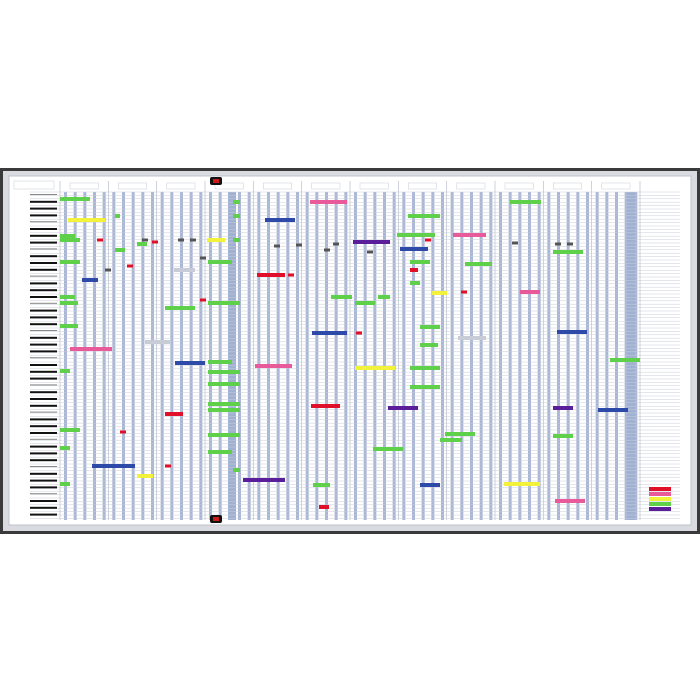 This screenshot has width=700, height=700. Describe the element at coordinates (660, 494) in the screenshot. I see `legend-swatch-pink` at that location.